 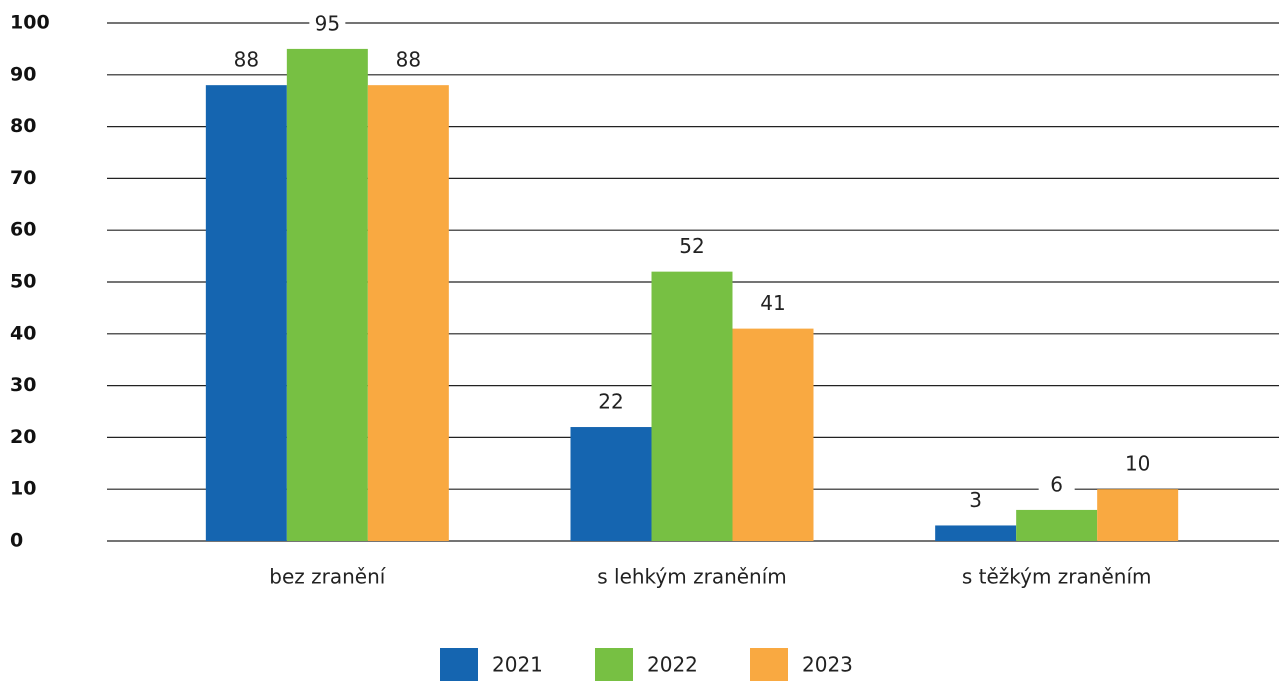 I want to click on y-tick-label: 90, so click(x=23, y=74).